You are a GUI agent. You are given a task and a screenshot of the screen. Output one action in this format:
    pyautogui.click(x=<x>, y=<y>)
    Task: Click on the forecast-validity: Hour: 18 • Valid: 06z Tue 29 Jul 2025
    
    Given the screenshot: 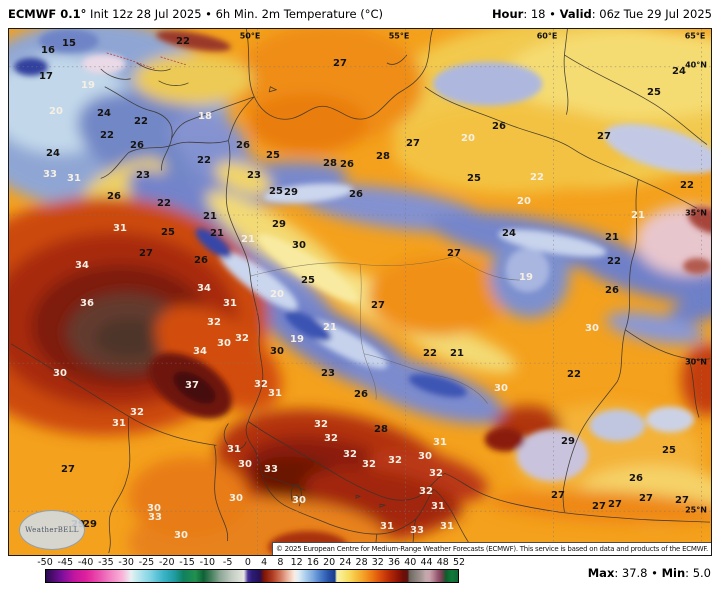 What is the action you would take?
    pyautogui.click(x=602, y=14)
    